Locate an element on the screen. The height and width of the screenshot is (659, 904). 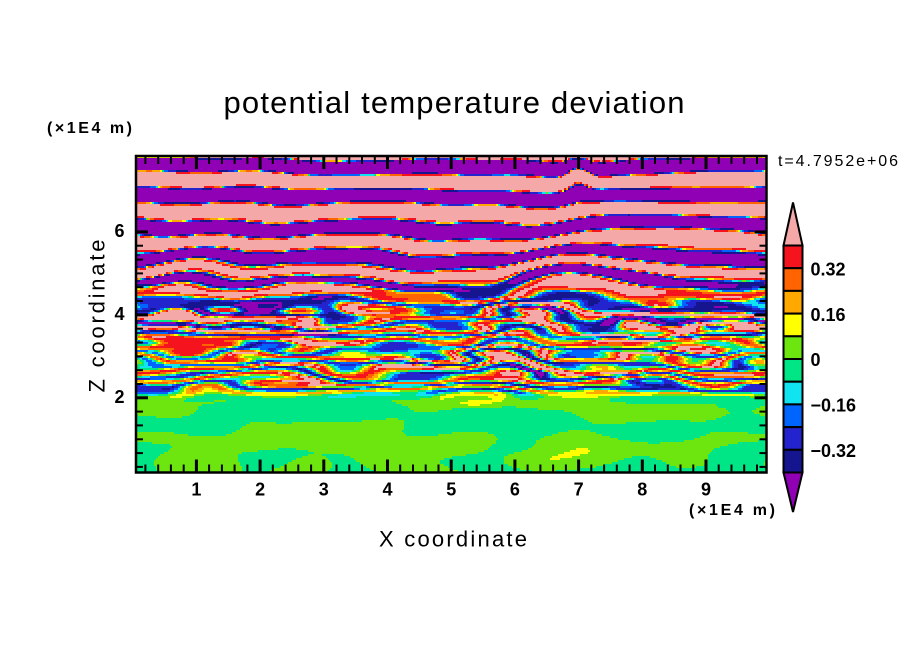
svg-text: X coordinate is located at coordinates (453, 539).